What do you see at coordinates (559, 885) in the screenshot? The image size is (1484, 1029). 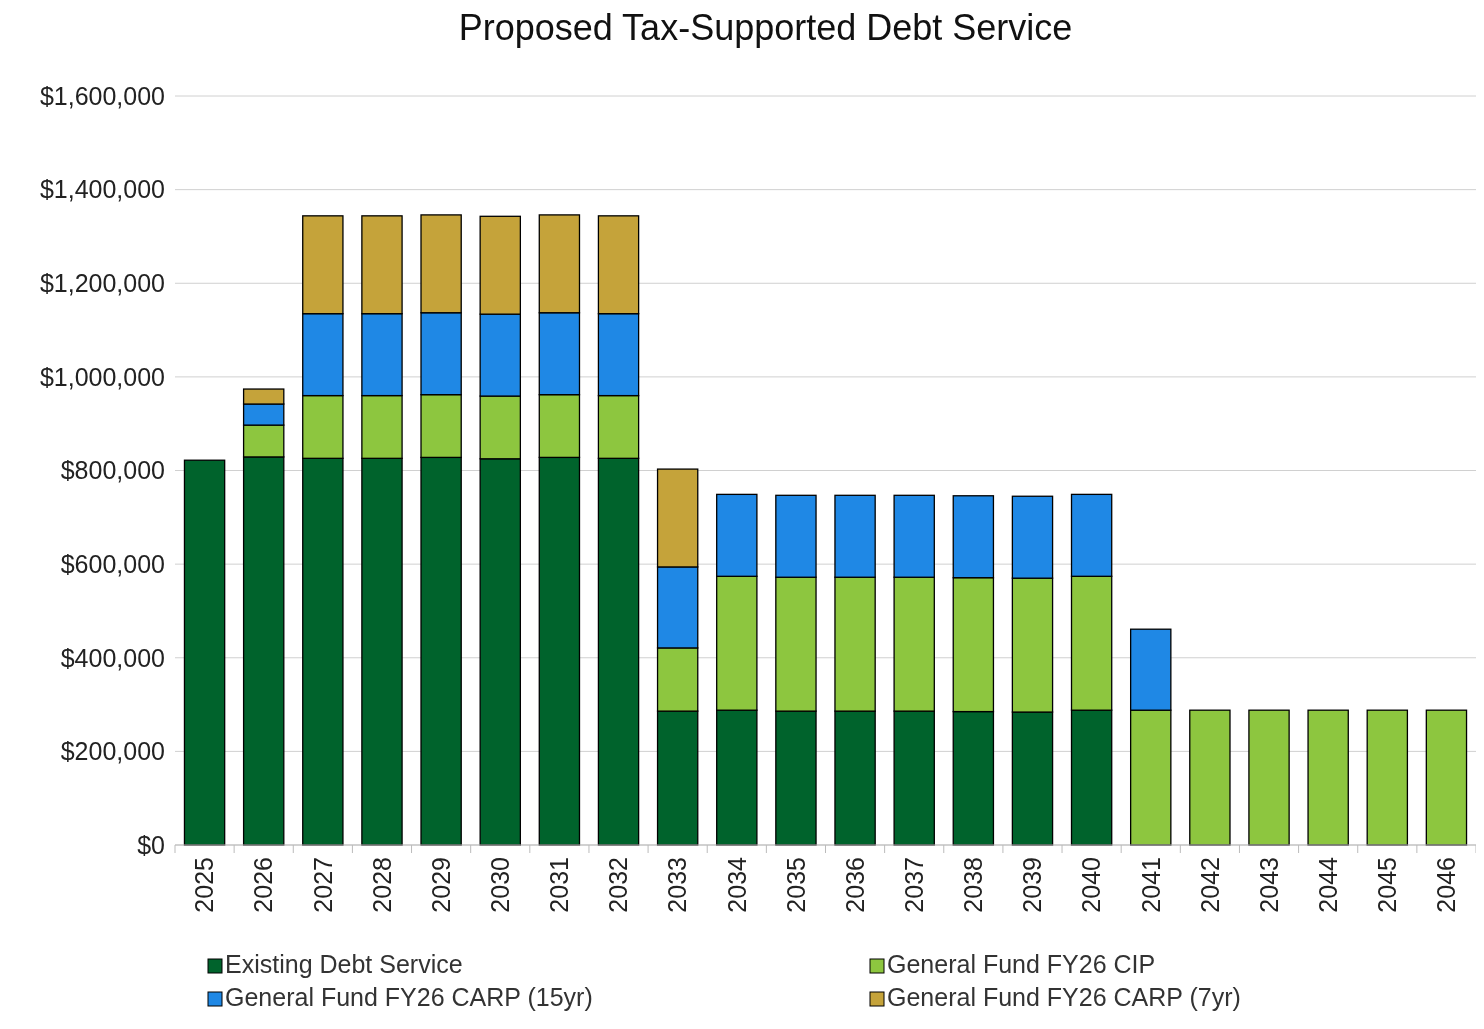 I see `x-tick-label: 2031` at bounding box center [559, 885].